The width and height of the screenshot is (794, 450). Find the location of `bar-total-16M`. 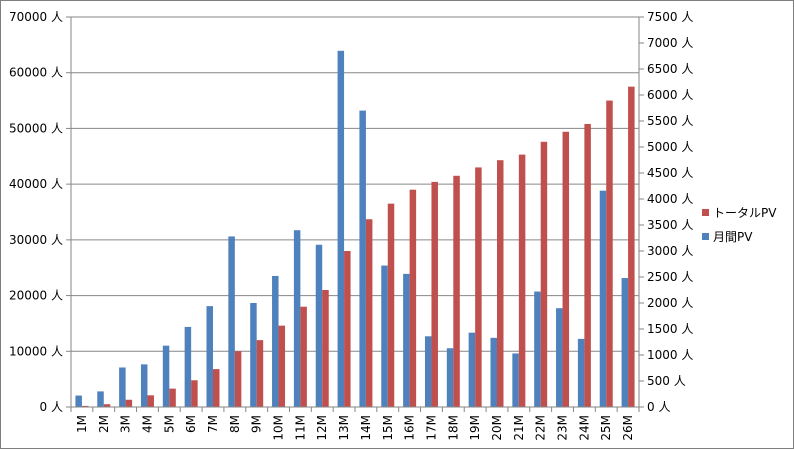

bar-total-16M is located at coordinates (413, 298).